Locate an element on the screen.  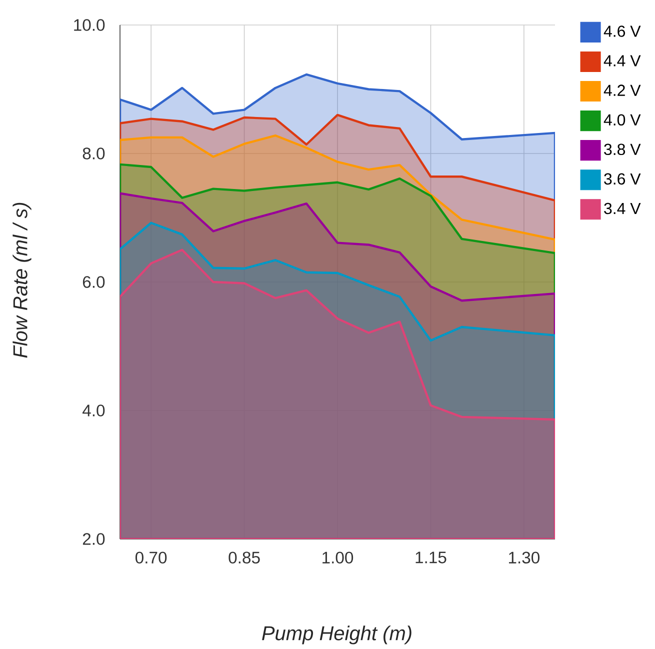
x-tick-label: 0.85 is located at coordinates (244, 558).